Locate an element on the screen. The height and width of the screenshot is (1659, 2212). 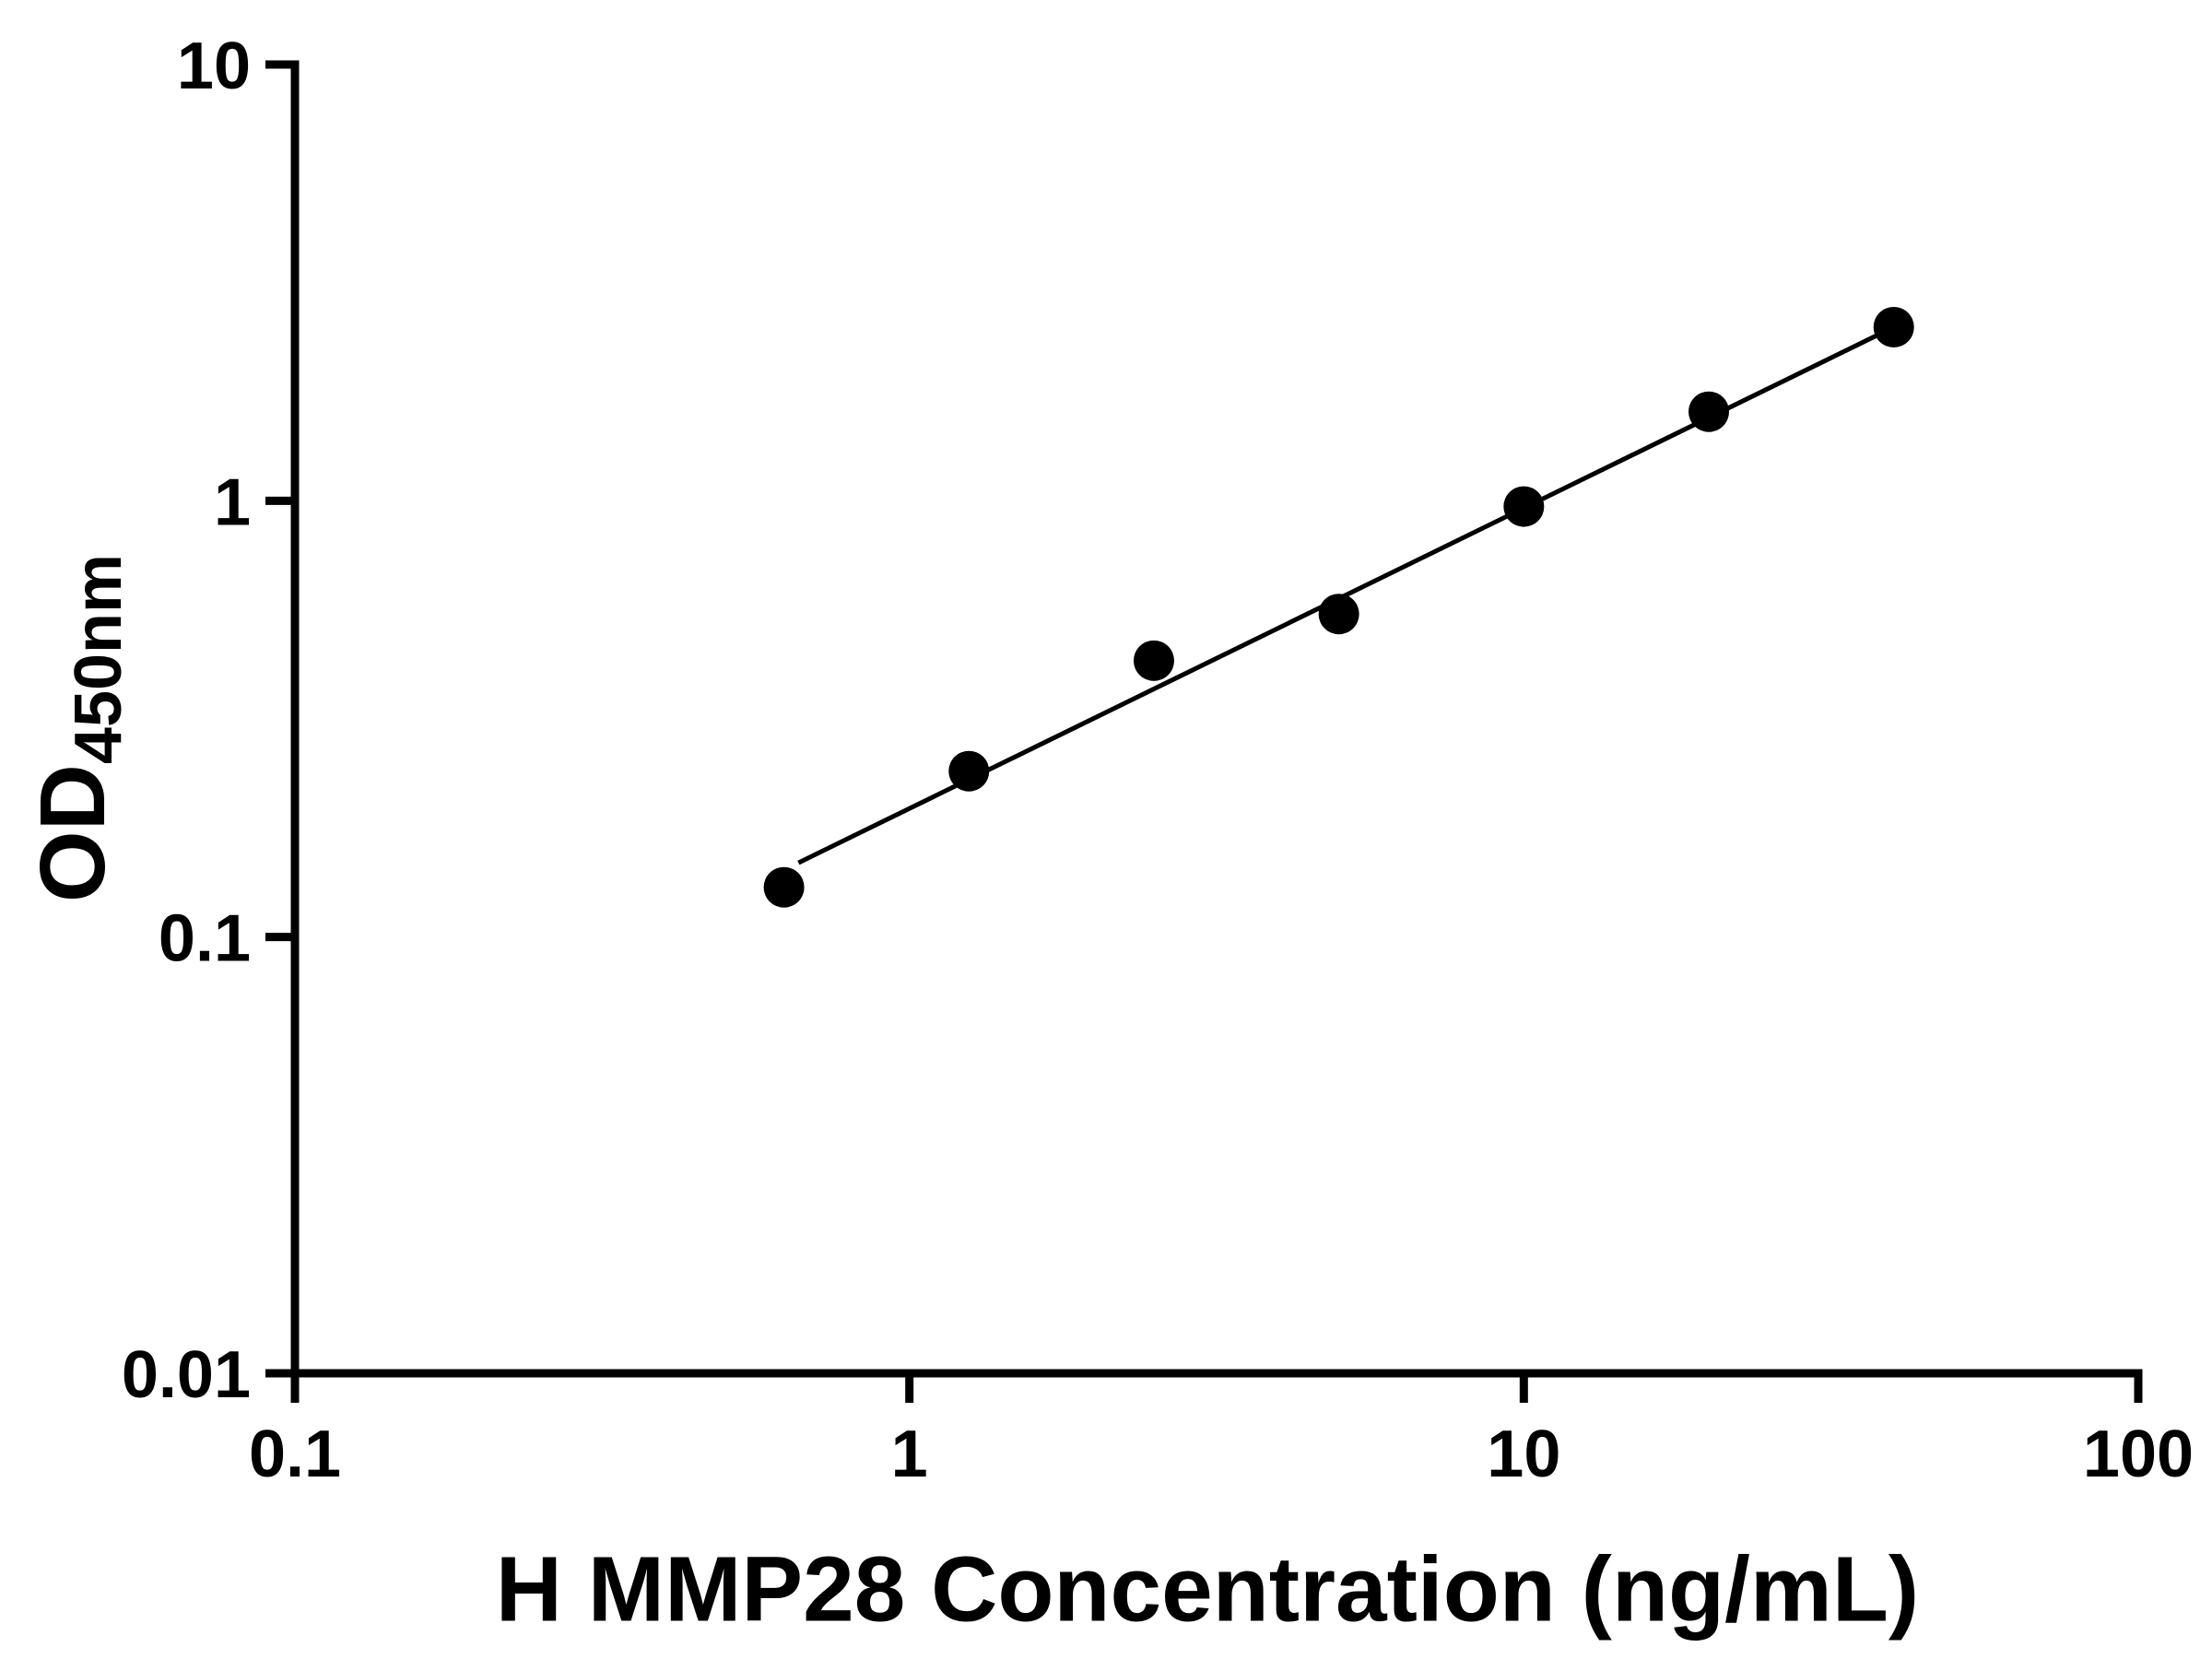
y-axis-title-subscript: 450nm is located at coordinates (98, 659).